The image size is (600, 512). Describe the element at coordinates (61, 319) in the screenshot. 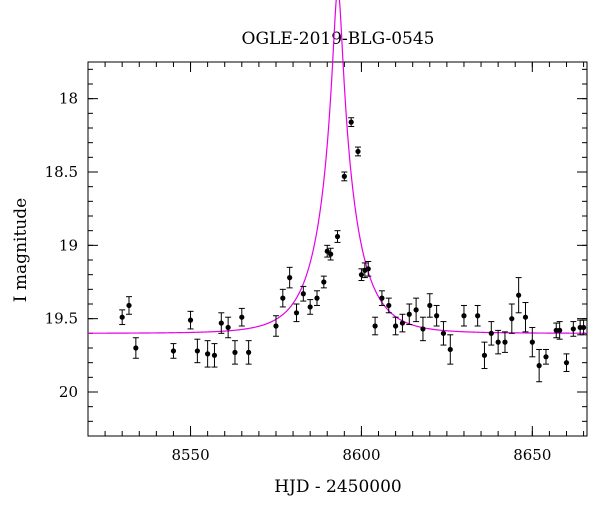

I see `y-tick-label: 19.5` at that location.